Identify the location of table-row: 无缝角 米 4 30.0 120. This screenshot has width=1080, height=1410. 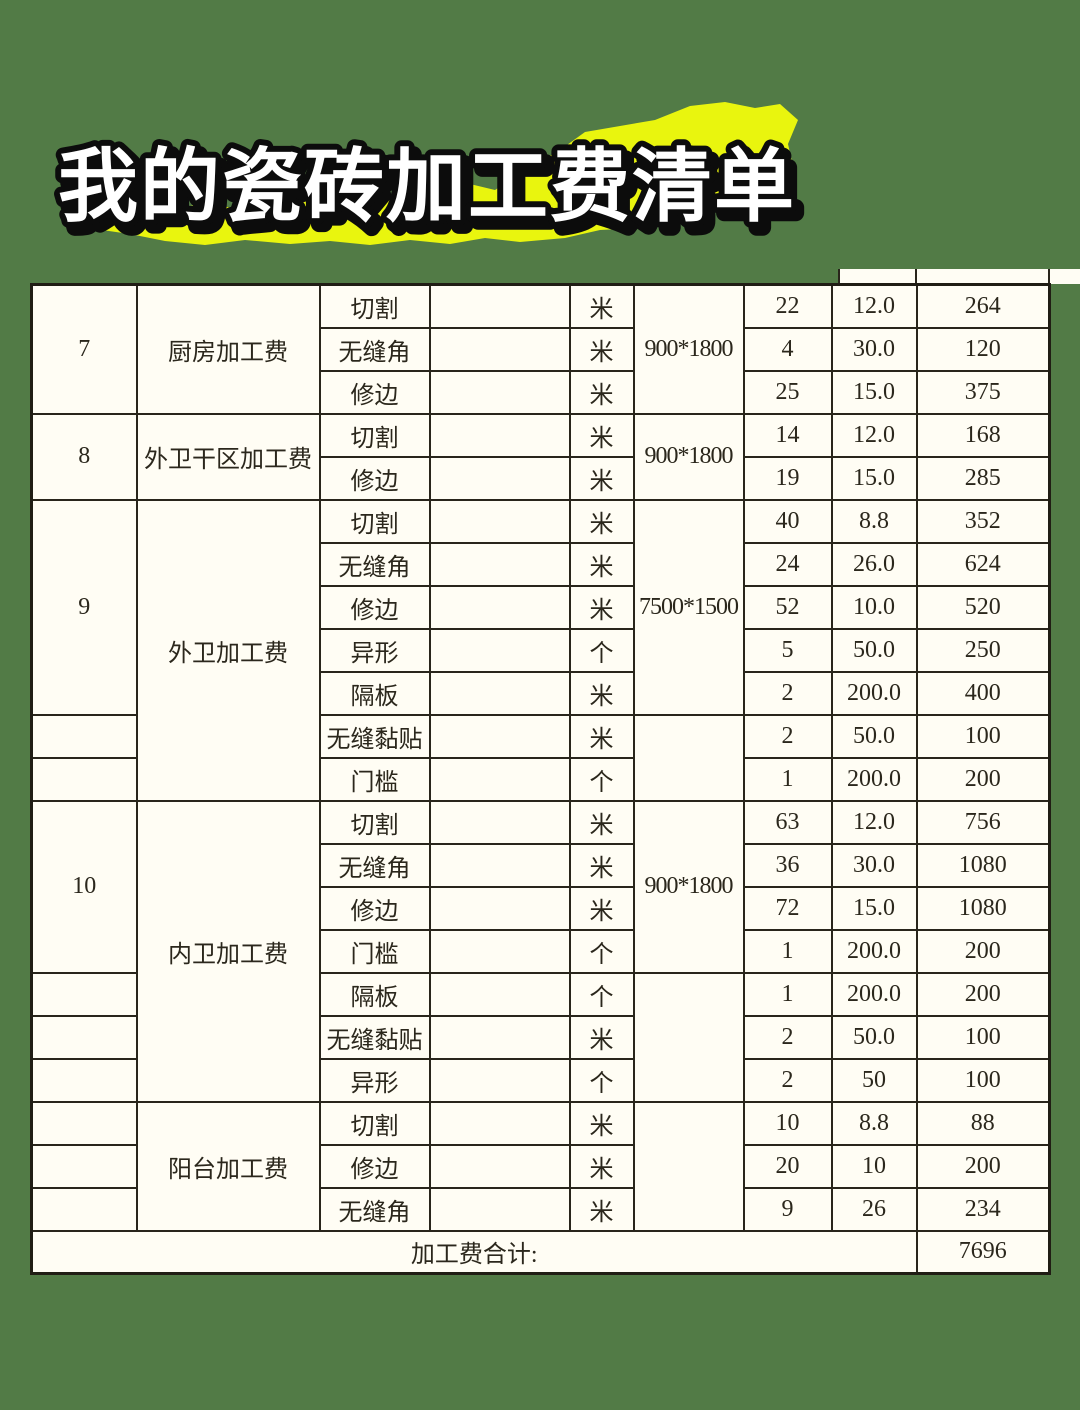
(541, 349).